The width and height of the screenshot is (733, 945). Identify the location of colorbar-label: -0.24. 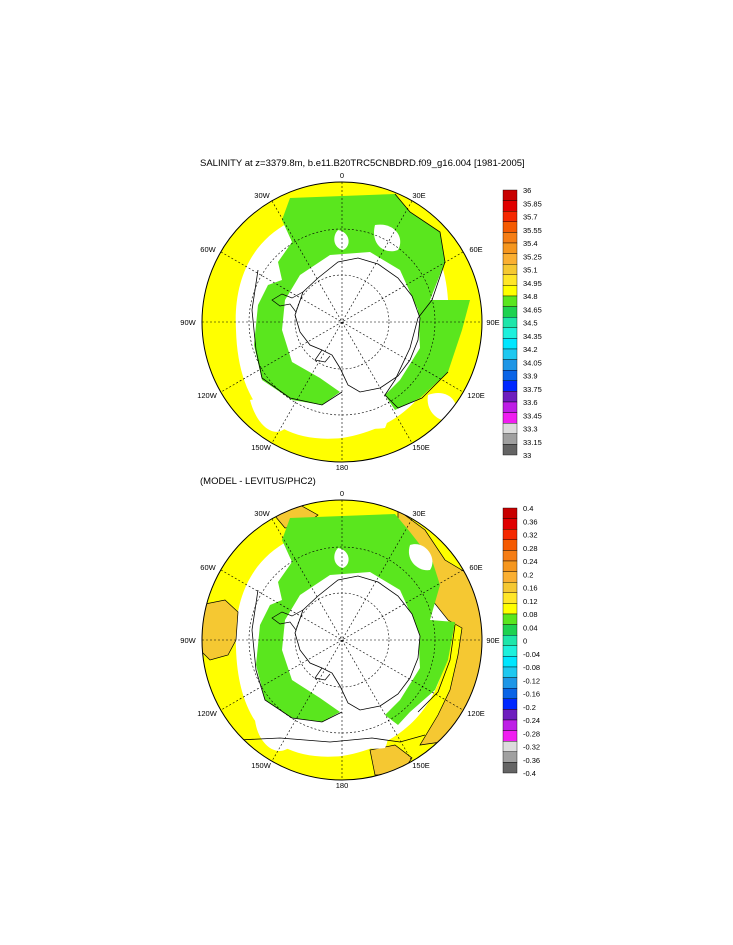
(531, 720).